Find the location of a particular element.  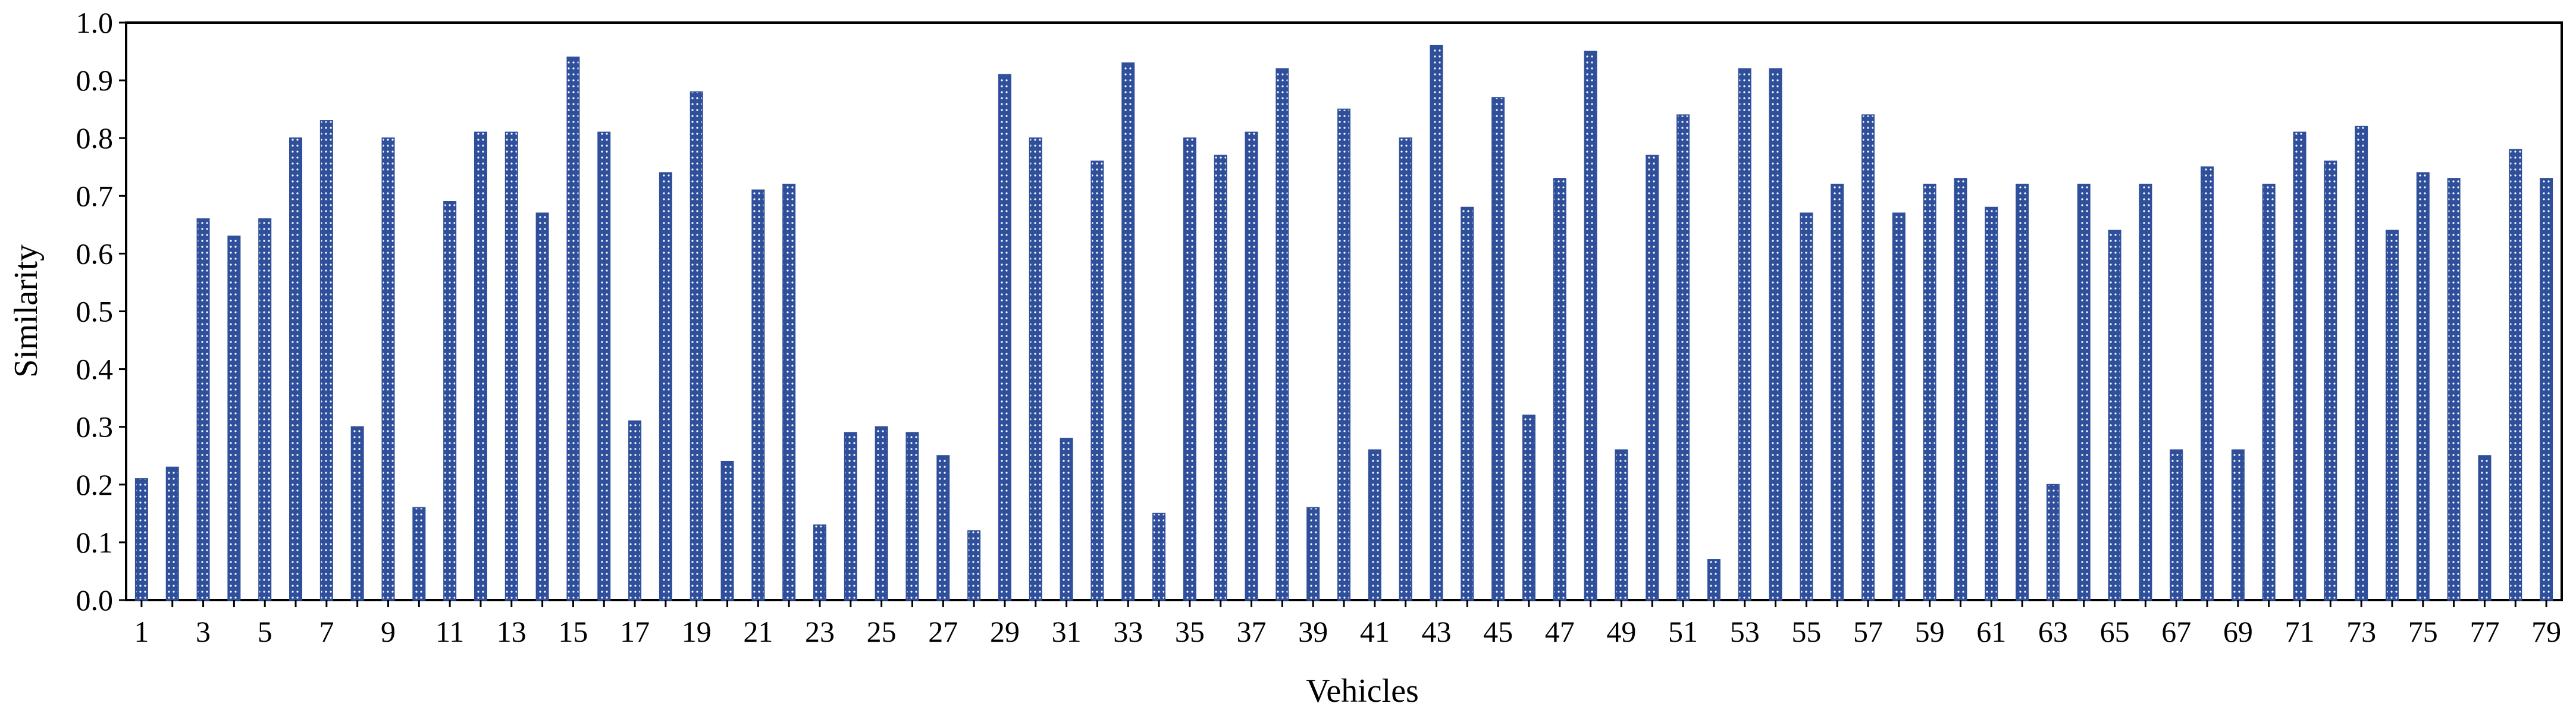

y-tick-label: 0.6 is located at coordinates (95, 253).